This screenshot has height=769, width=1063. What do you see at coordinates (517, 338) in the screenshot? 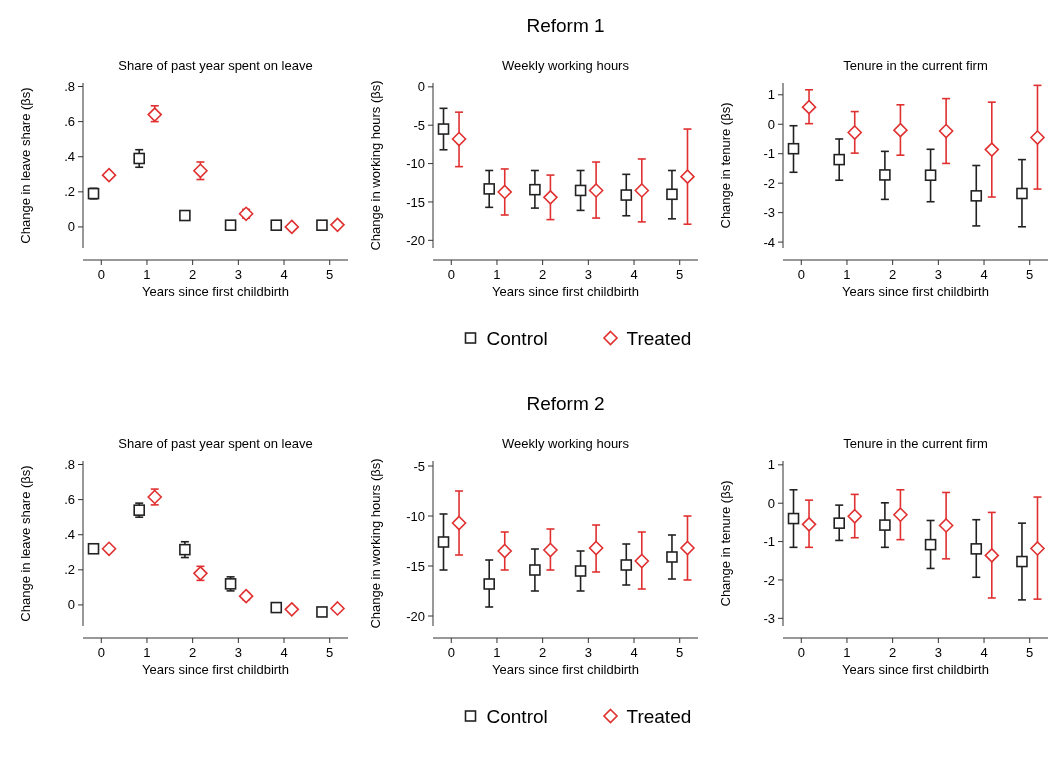
I see `legend-label: Control` at bounding box center [517, 338].